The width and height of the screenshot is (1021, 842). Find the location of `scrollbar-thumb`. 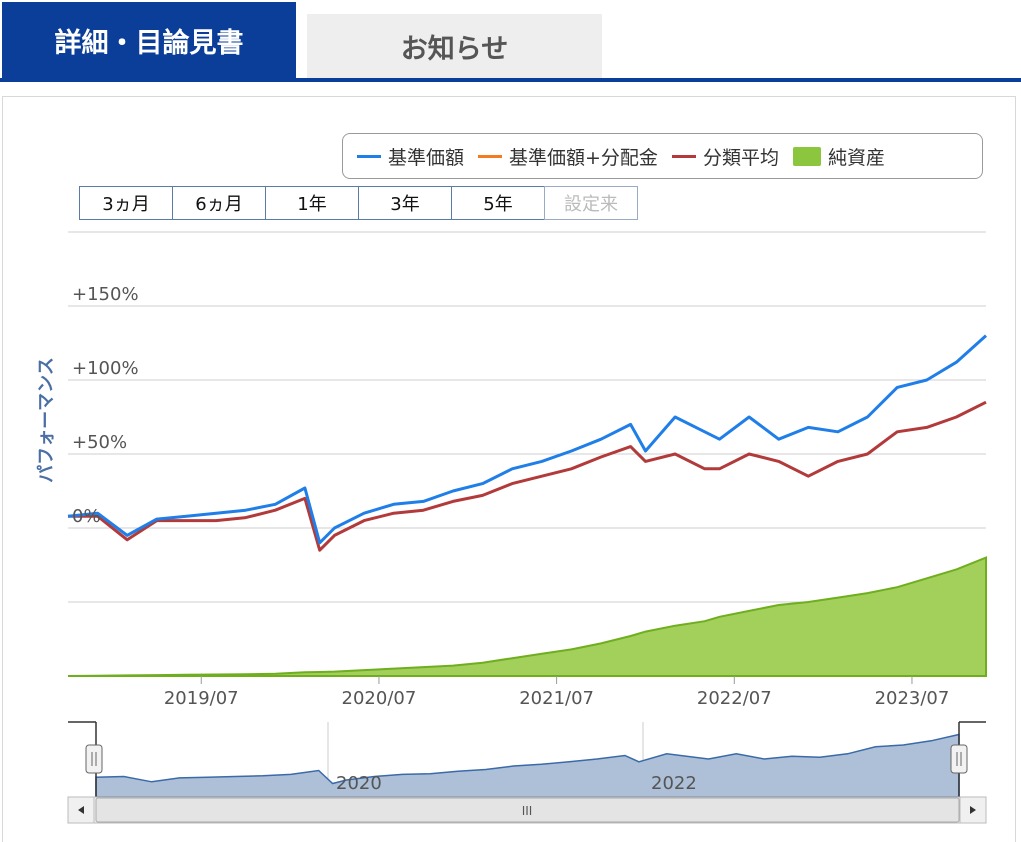

scrollbar-thumb is located at coordinates (527, 810).